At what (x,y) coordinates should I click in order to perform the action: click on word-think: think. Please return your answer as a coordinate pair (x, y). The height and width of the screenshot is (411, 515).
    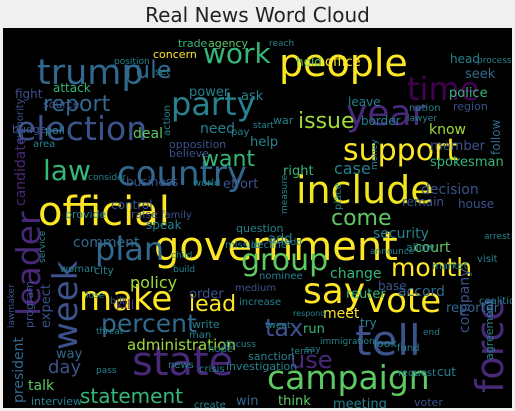
    Looking at the image, I should click on (294, 401).